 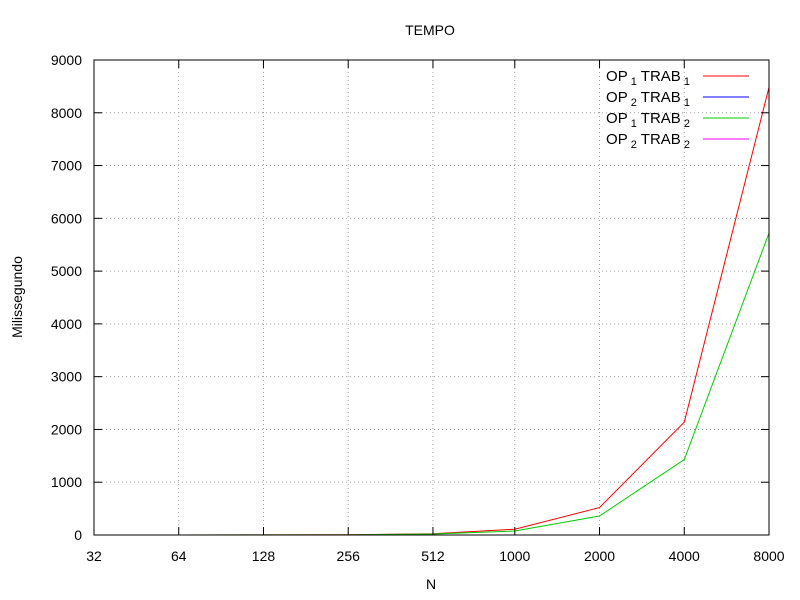 I want to click on y-tick-label: 9000, so click(x=66, y=60).